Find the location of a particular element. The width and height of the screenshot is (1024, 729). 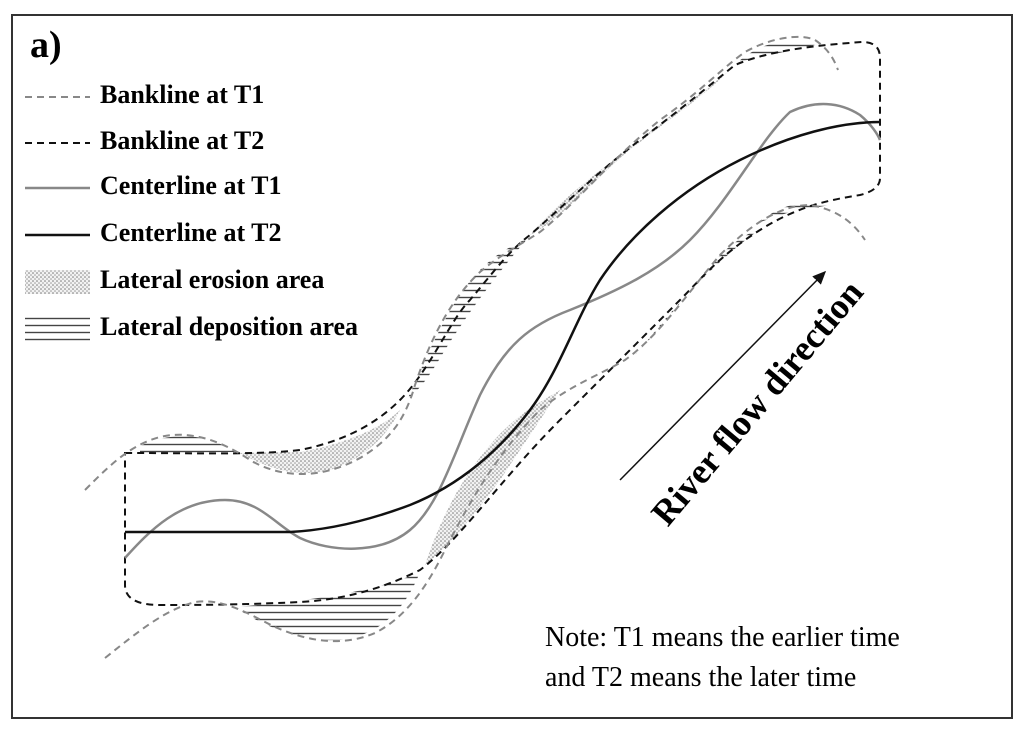

legend-label: Bankline at T2 is located at coordinates (182, 140).